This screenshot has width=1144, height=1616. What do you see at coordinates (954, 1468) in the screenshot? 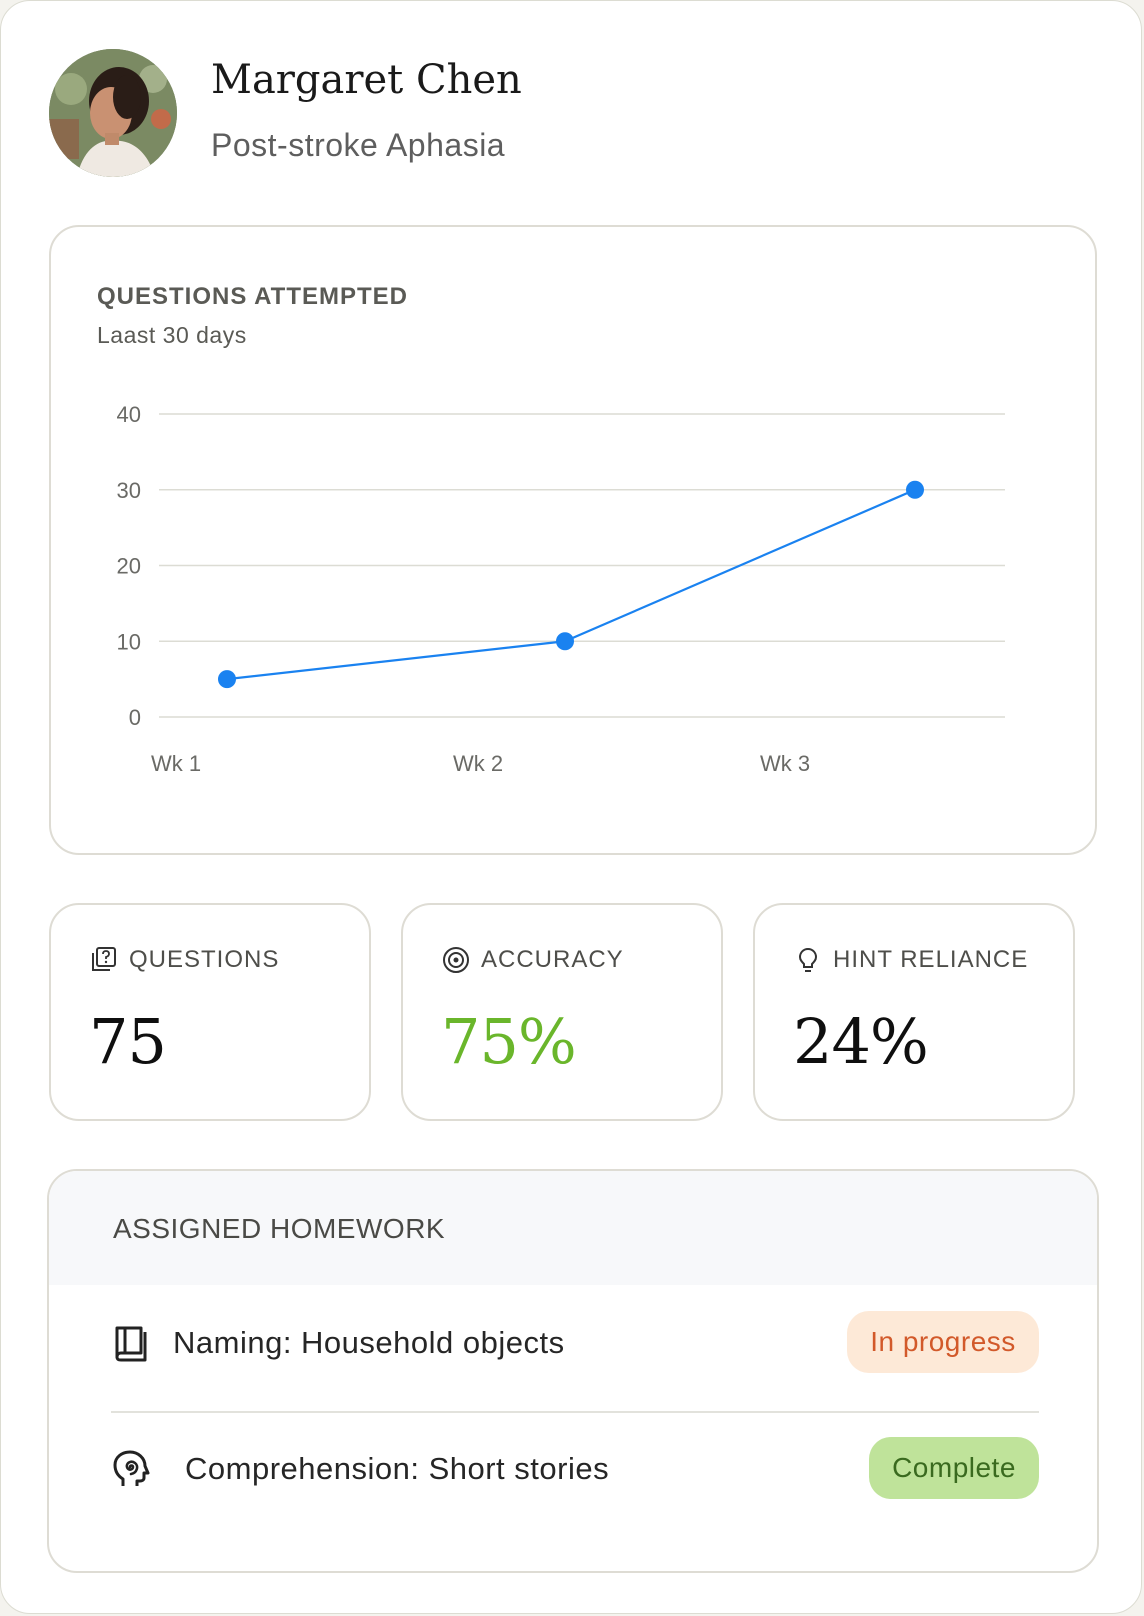
I see `status-badge-complete: Complete` at bounding box center [954, 1468].